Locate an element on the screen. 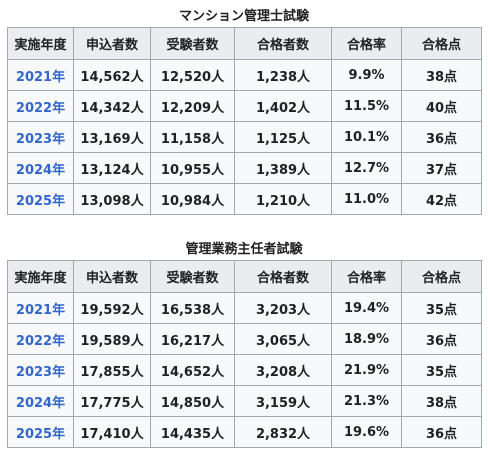  cell-passers: 3,065人 is located at coordinates (283, 339).